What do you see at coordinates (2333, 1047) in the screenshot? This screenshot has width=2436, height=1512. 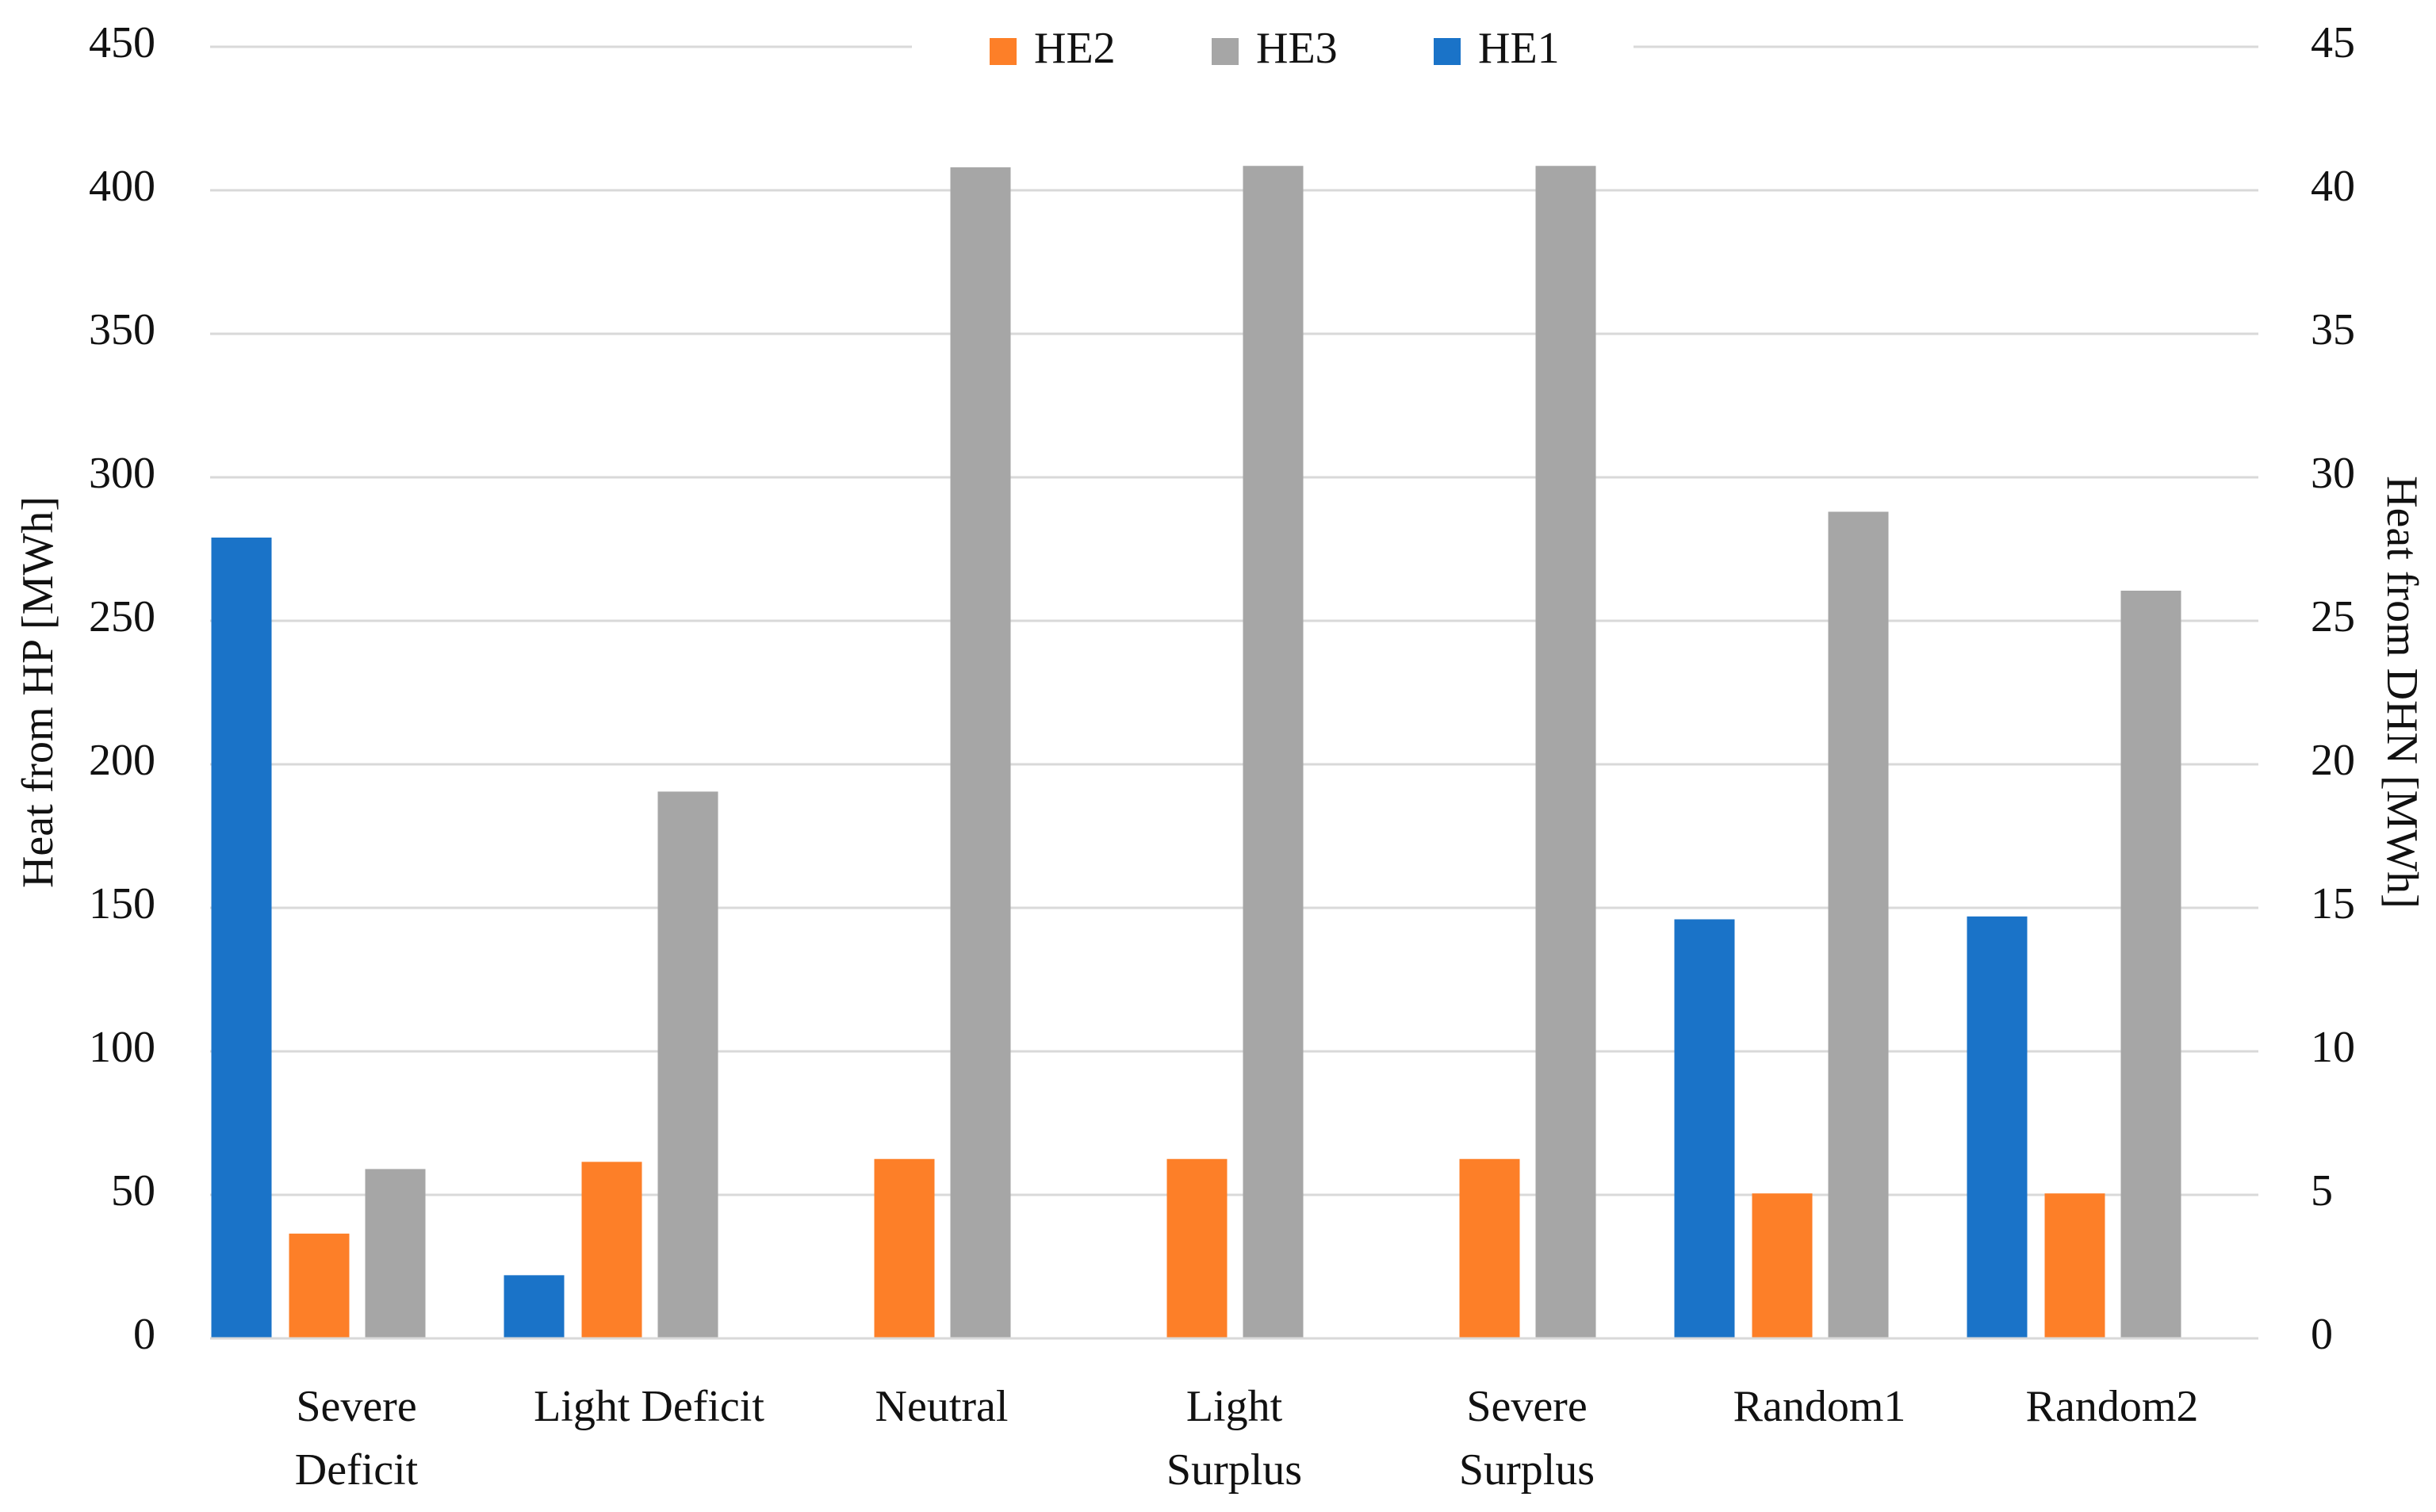 I see `y2-tick-label: 10` at bounding box center [2333, 1047].